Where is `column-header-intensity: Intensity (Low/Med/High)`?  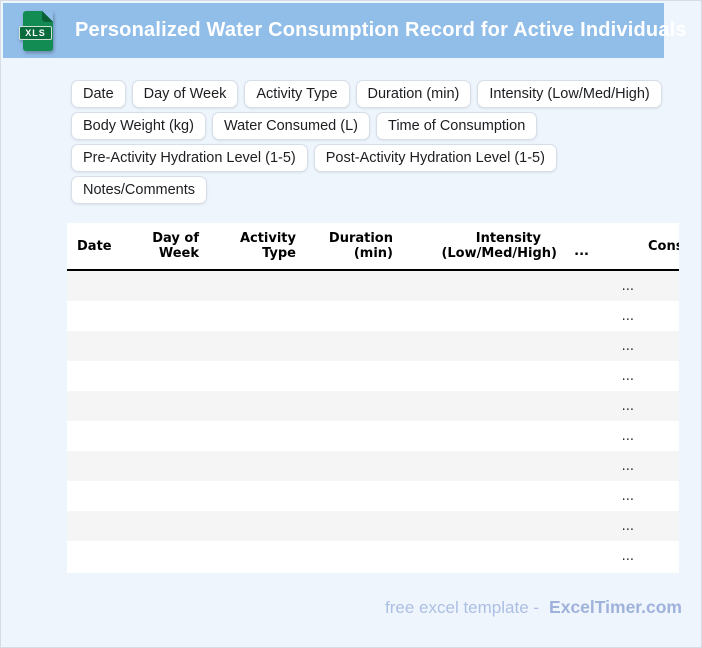
column-header-intensity: Intensity (Low/Med/High) is located at coordinates (477, 246).